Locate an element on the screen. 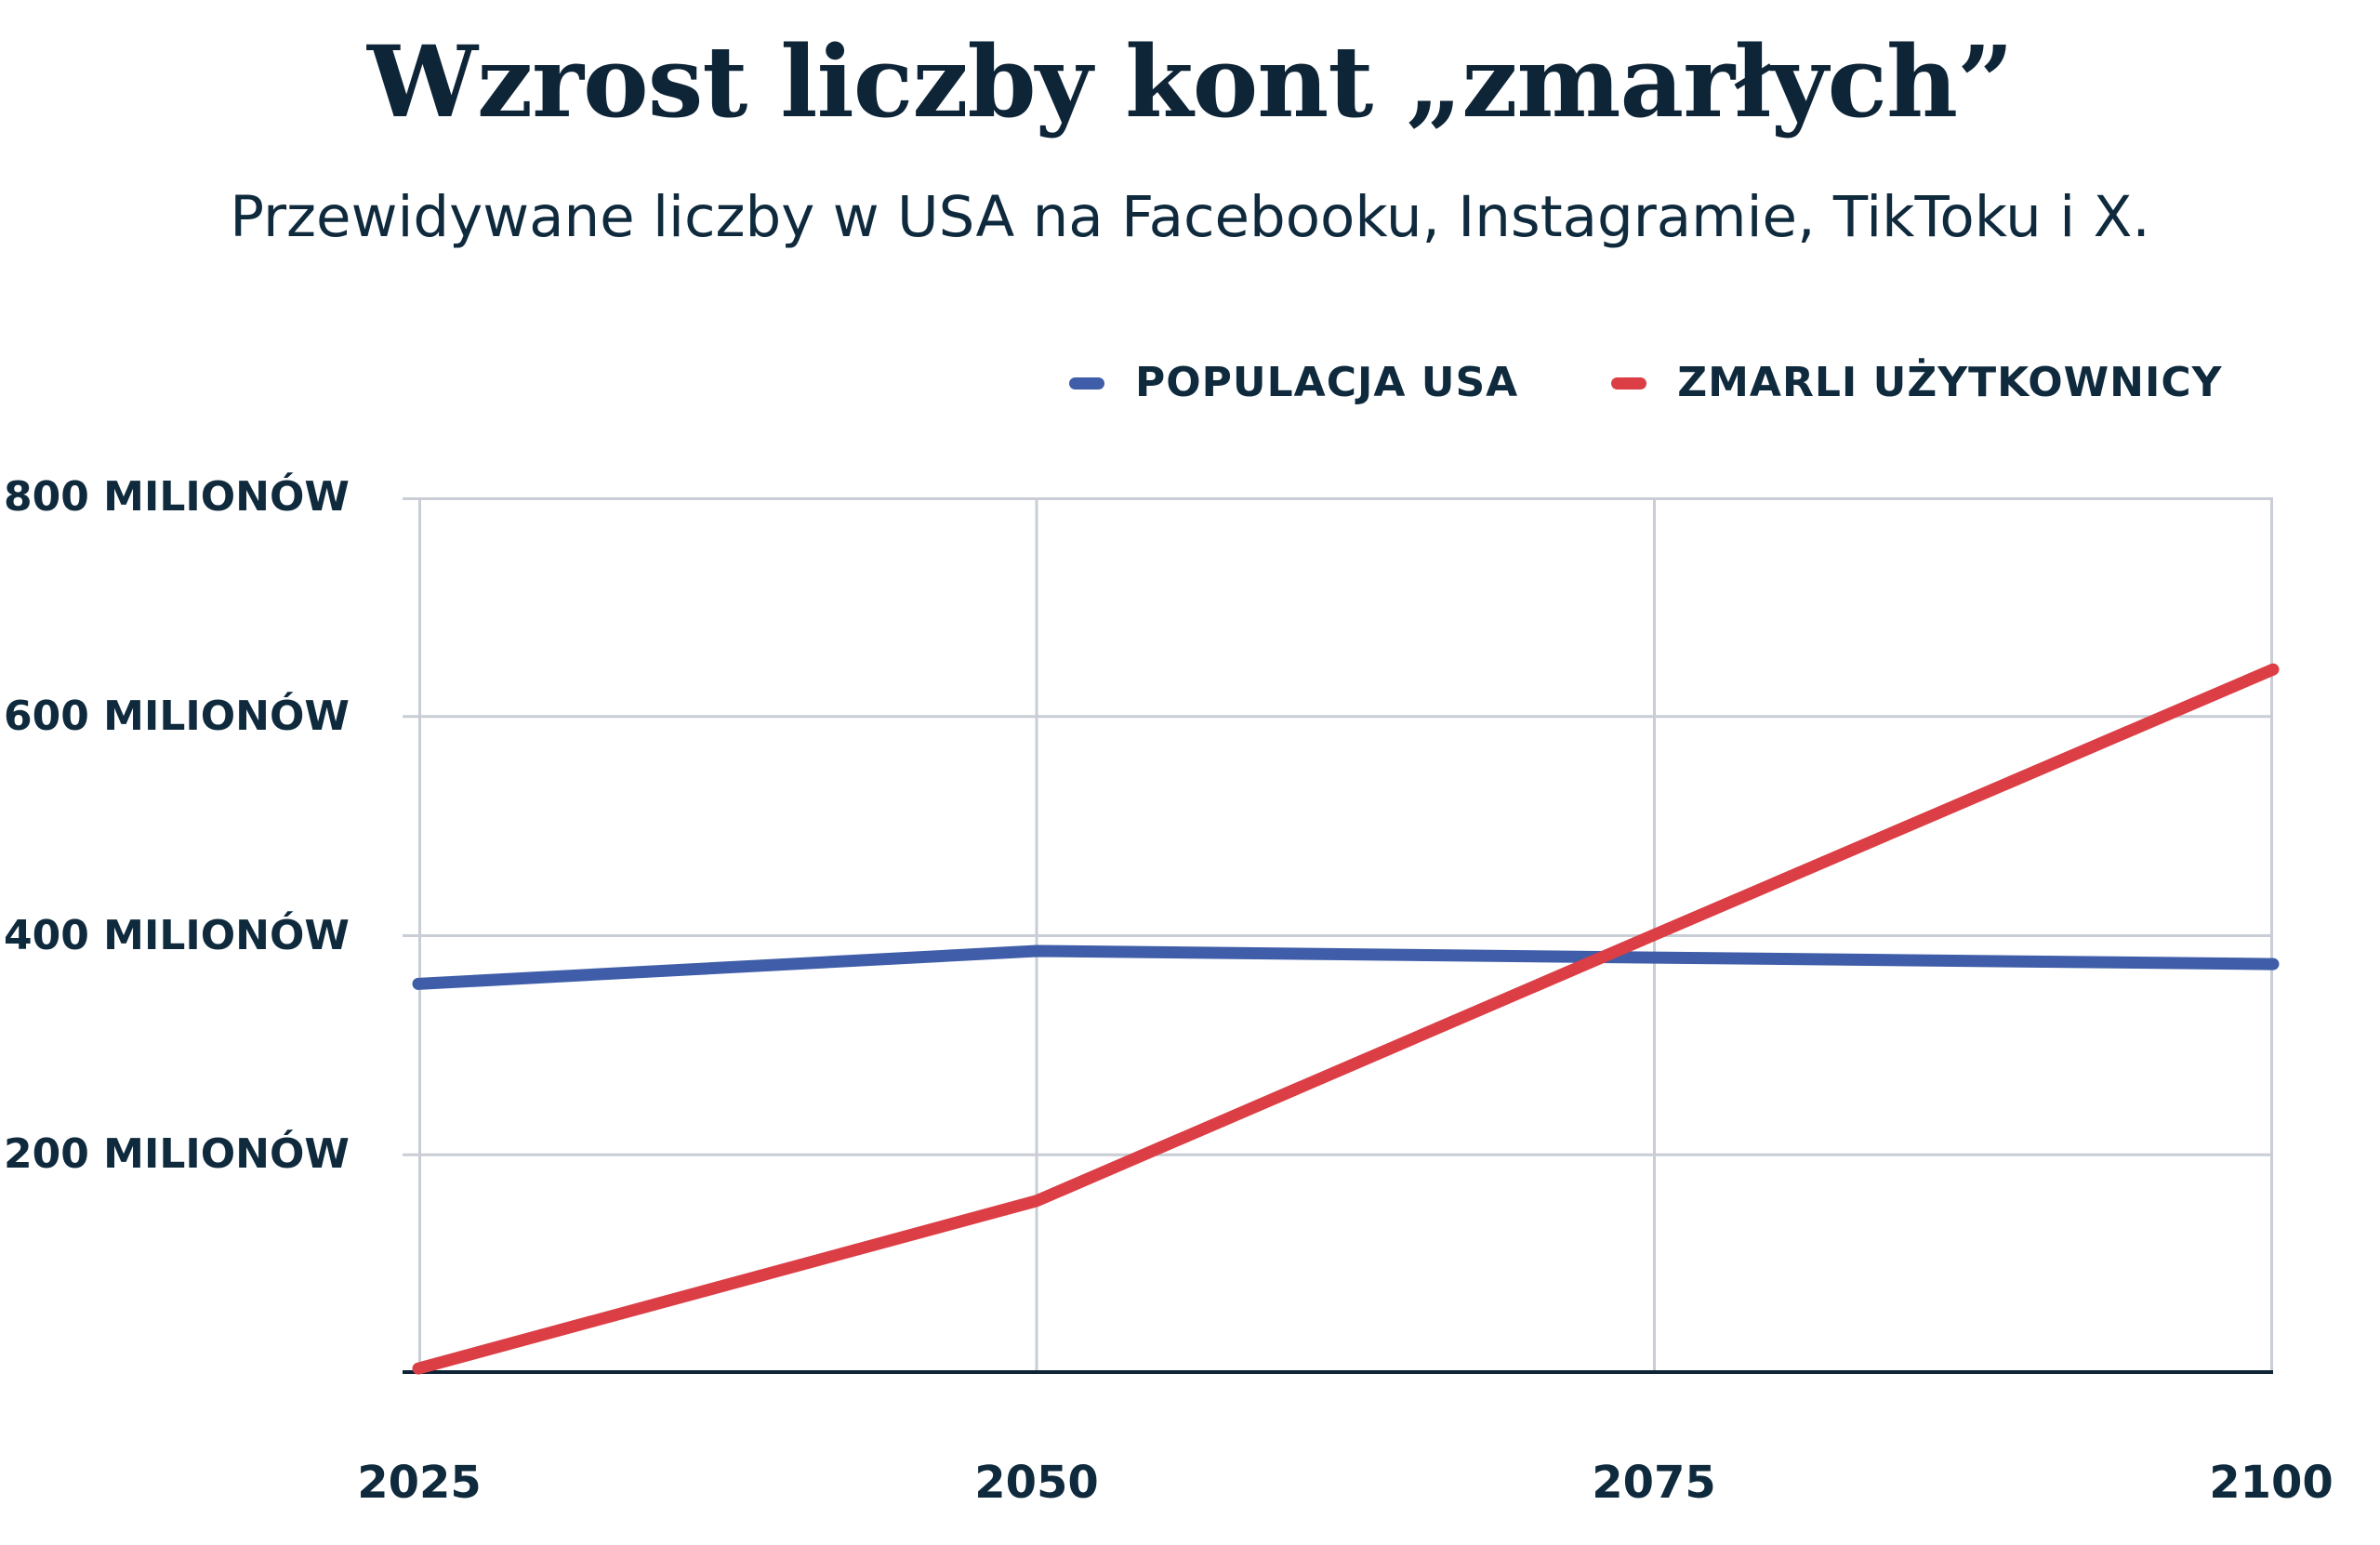 The width and height of the screenshot is (2380, 1545). populacja-usa-swatch-icon is located at coordinates (1086, 383).